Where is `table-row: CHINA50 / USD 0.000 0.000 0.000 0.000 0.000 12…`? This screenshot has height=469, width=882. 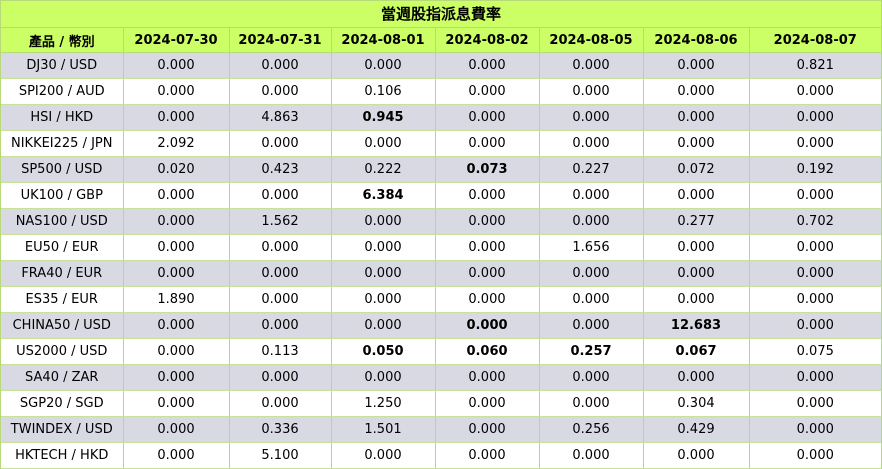
table-row: CHINA50 / USD 0.000 0.000 0.000 0.000 0.000 12… is located at coordinates (441, 325).